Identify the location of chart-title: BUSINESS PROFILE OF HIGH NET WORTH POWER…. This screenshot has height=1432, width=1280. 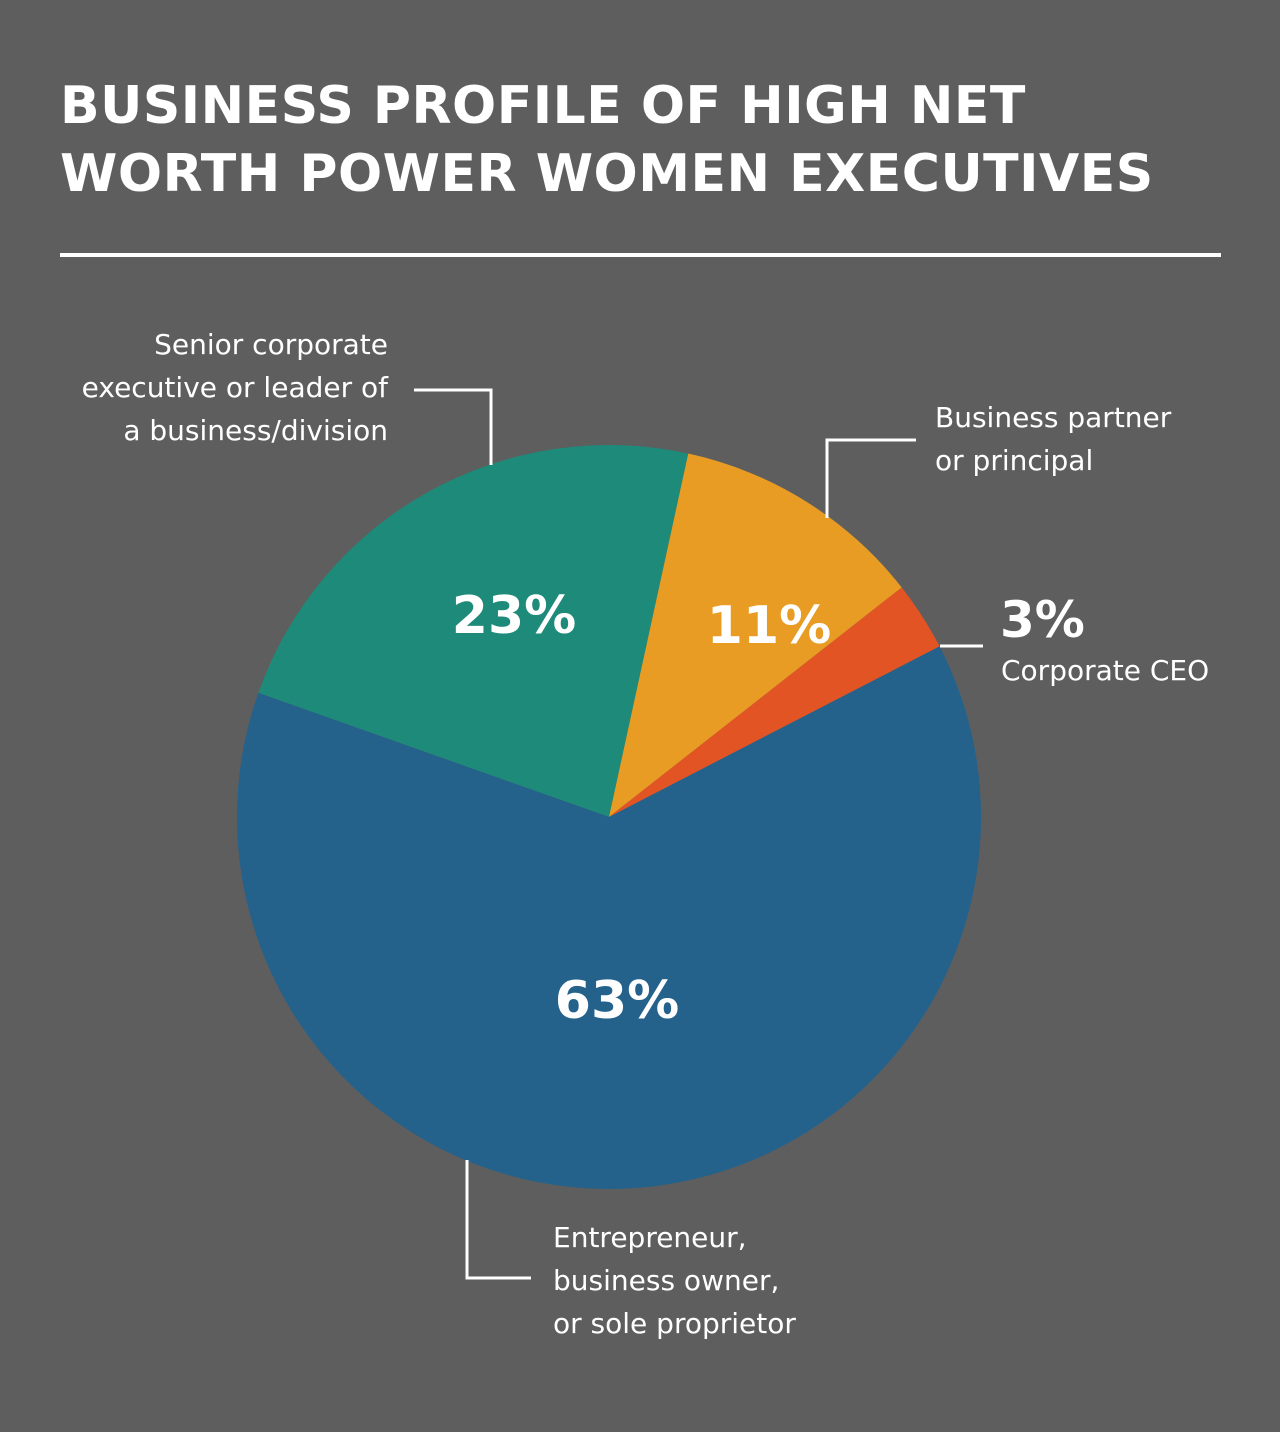
(607, 140).